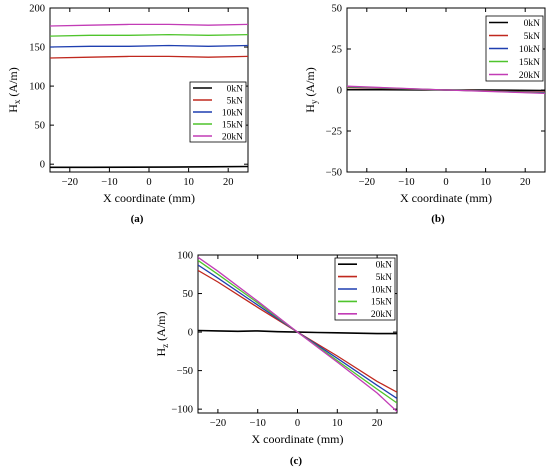 This screenshot has height=470, width=550. Describe the element at coordinates (149, 35) in the screenshot. I see `series-line-15kN` at that location.